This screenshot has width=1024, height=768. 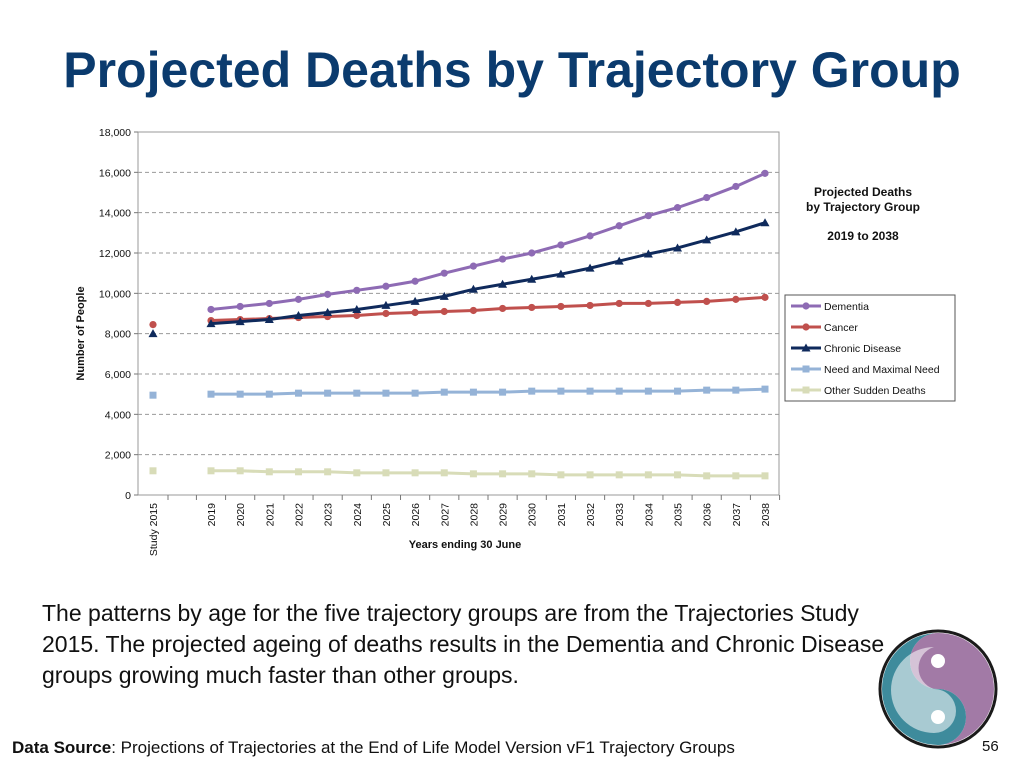 I want to click on x-tick-label: 2025, so click(x=387, y=515).